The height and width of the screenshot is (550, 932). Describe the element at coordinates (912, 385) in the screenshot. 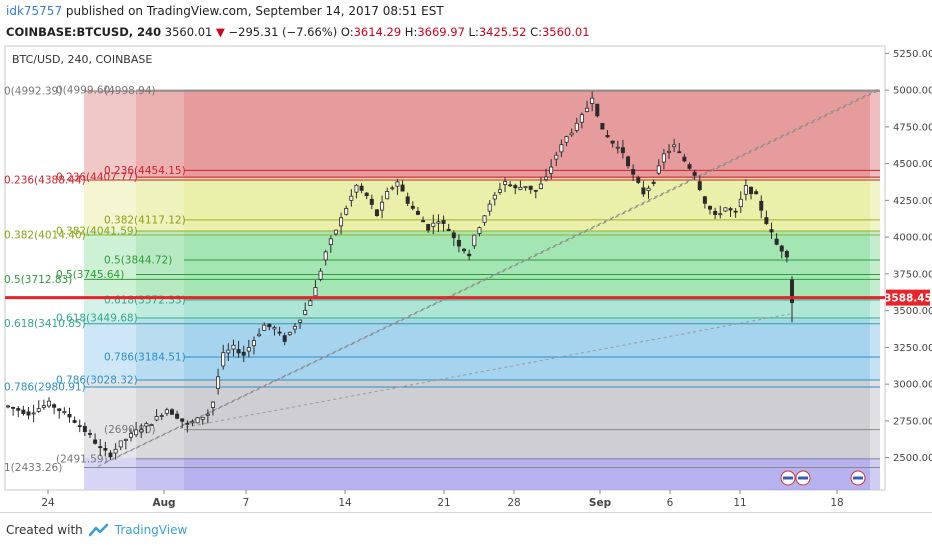

I see `y-axis-tick-label: 3000.00` at that location.